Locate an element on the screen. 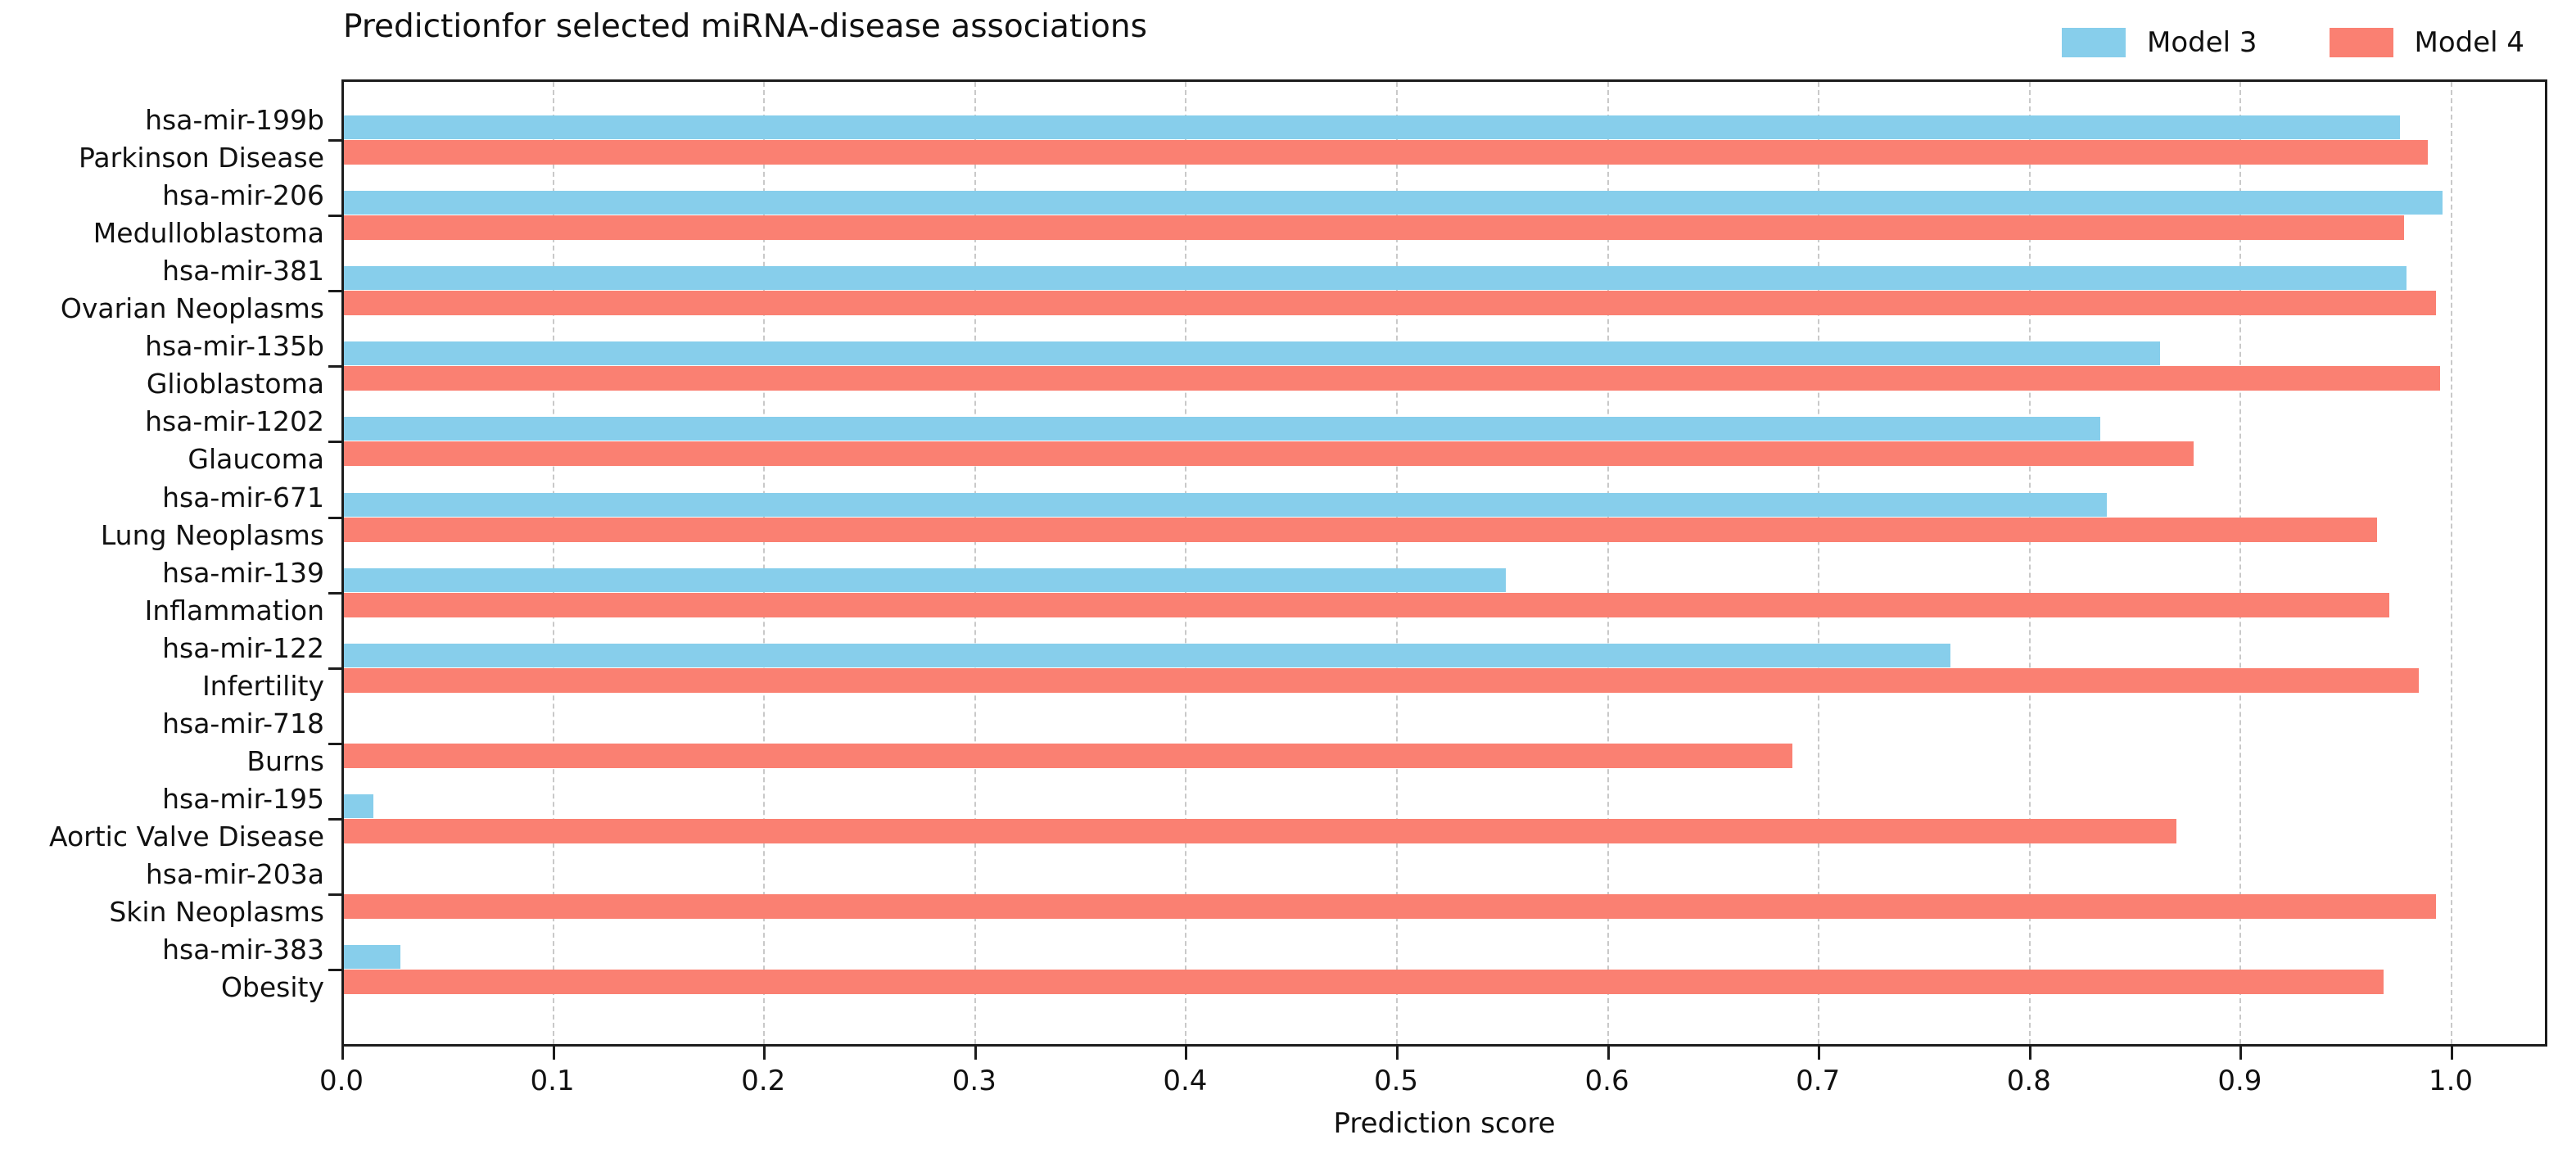  disease-label: Infertility is located at coordinates (262, 685).